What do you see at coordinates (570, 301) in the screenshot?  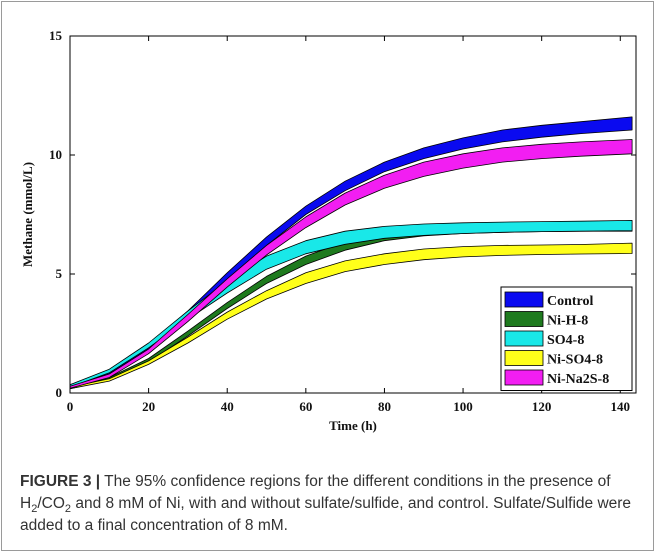 I see `legend-label: Control` at bounding box center [570, 301].